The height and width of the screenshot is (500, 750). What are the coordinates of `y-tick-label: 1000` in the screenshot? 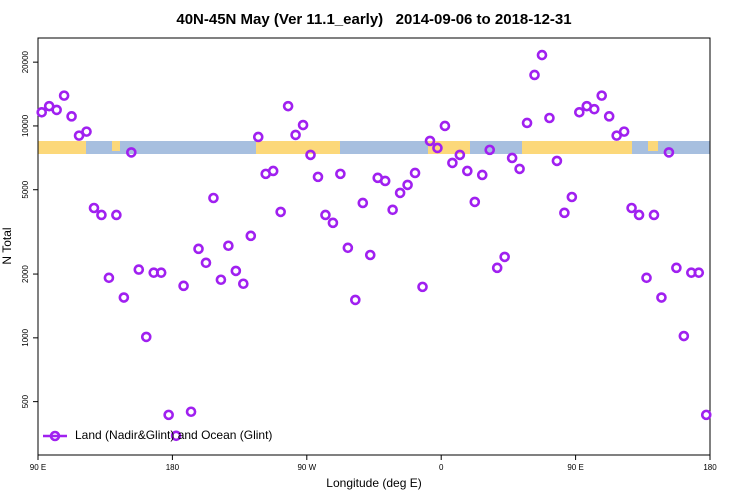 It's located at (25, 337).